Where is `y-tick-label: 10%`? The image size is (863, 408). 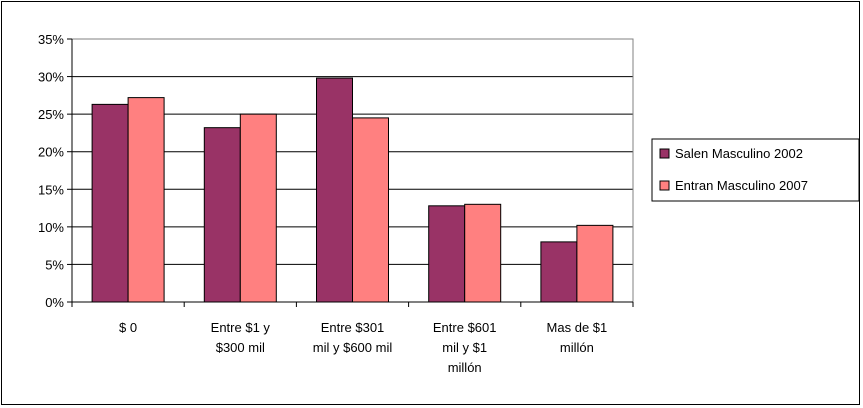
y-tick-label: 10% is located at coordinates (51, 227).